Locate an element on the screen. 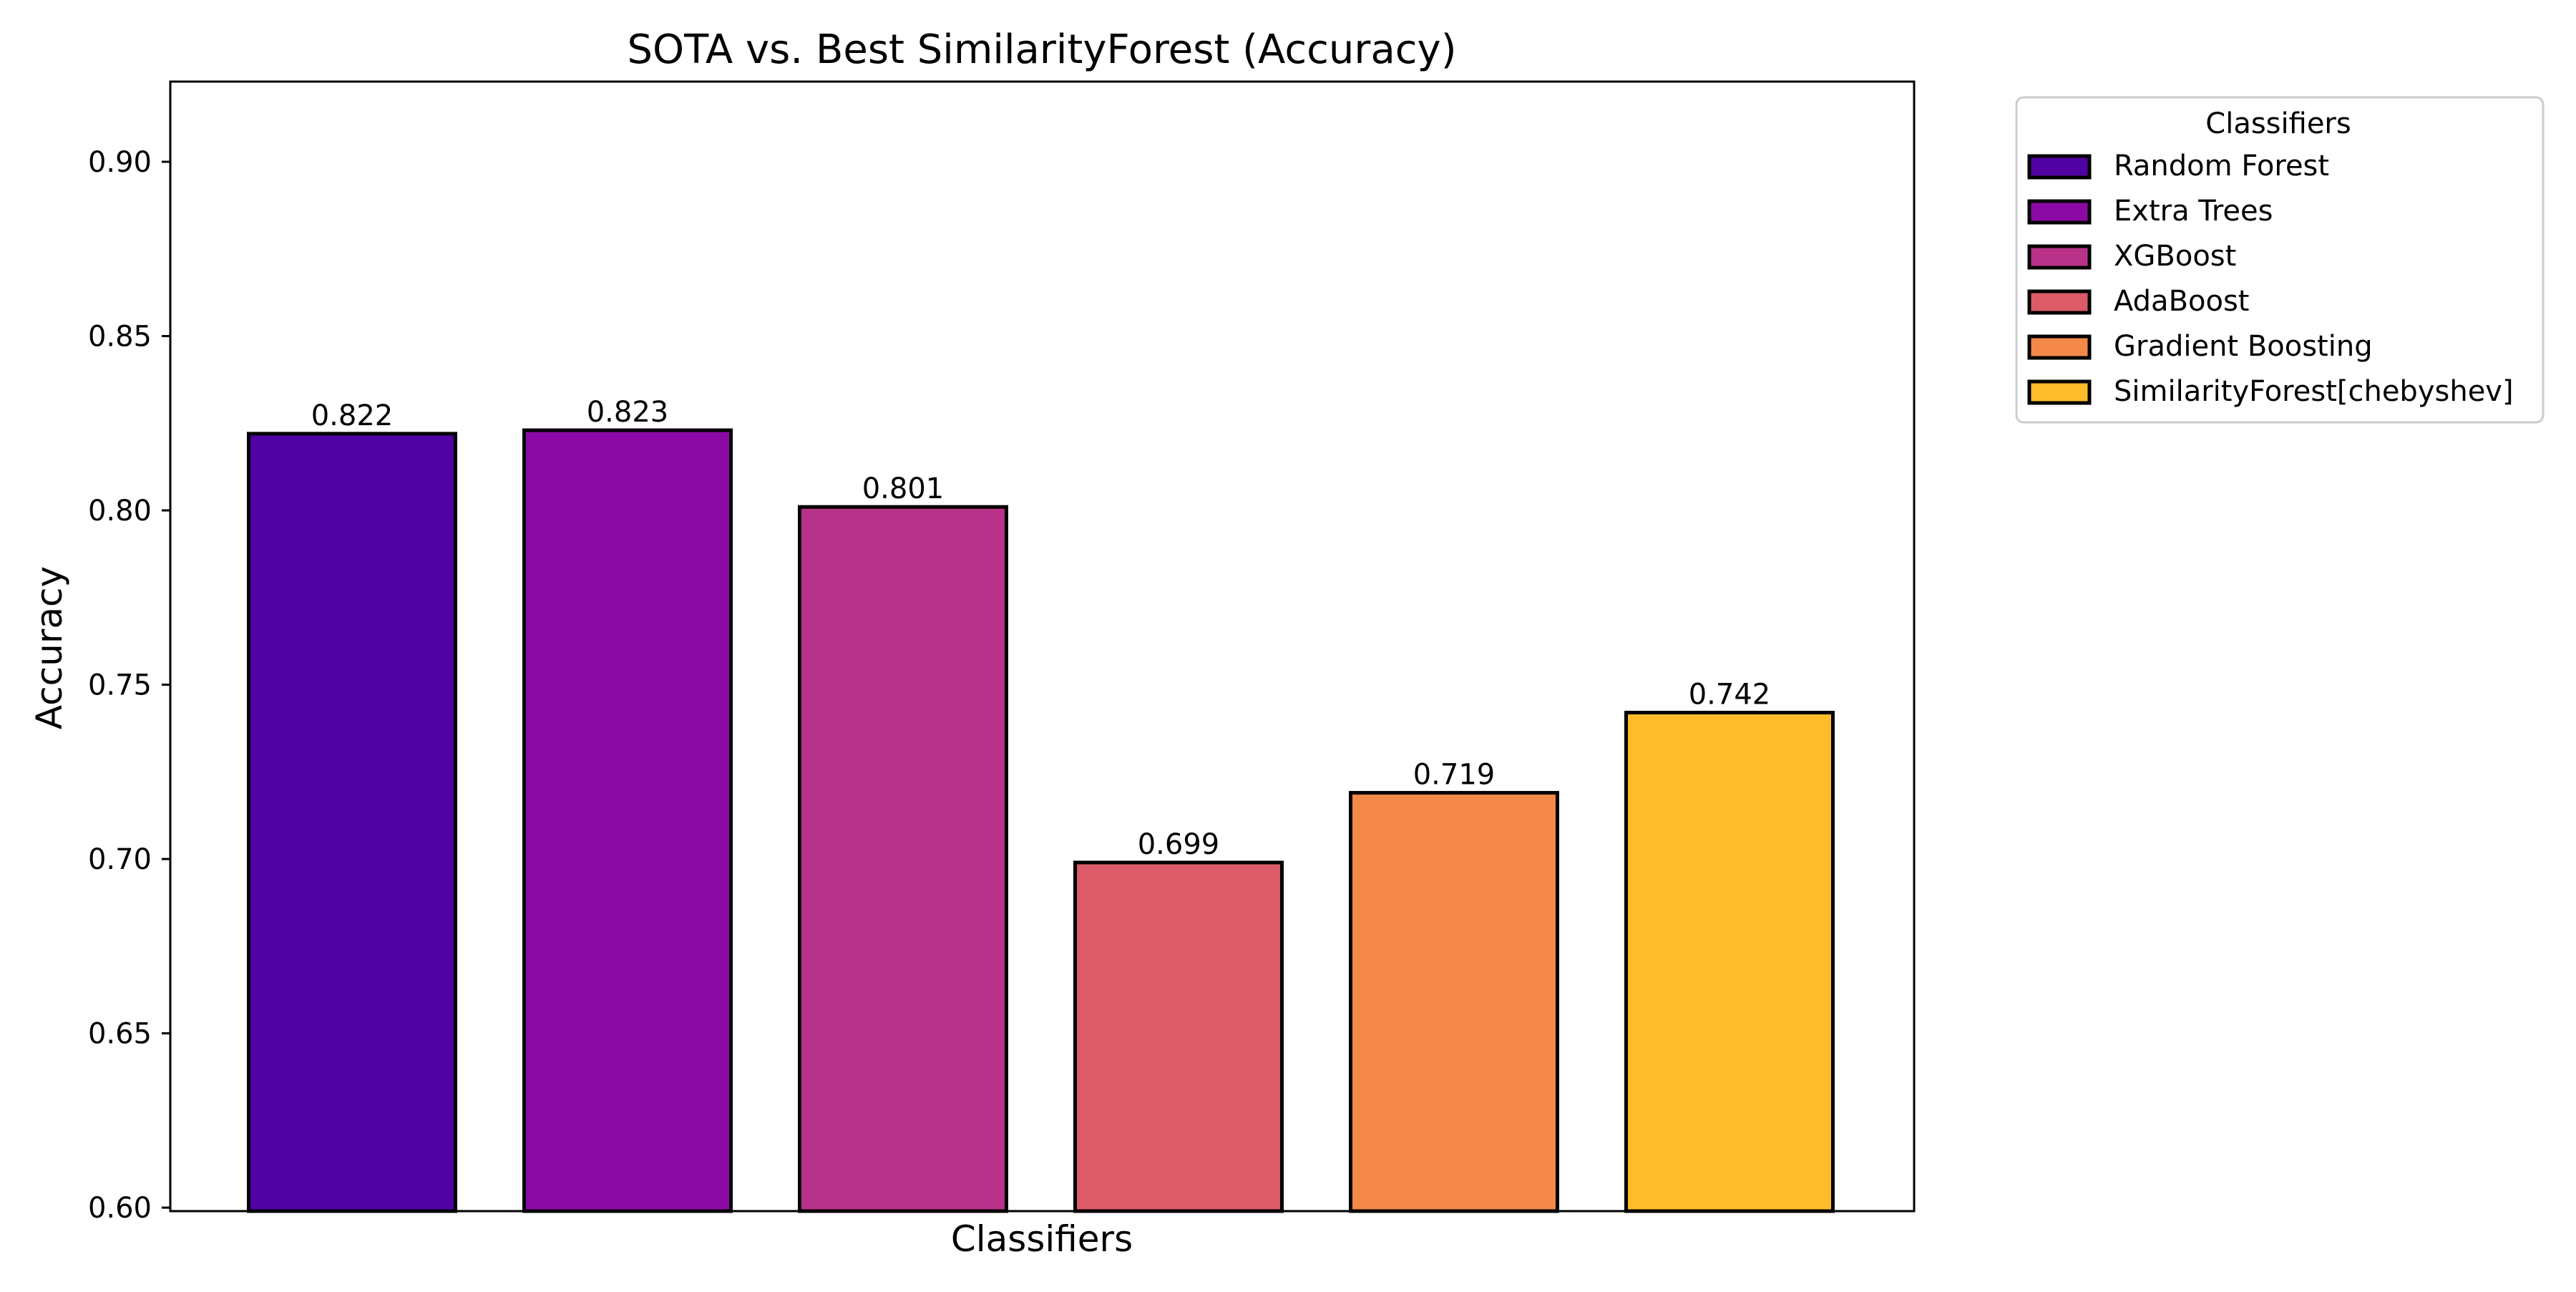 The image size is (2576, 1292). bar-value-label: 0.801 is located at coordinates (903, 488).